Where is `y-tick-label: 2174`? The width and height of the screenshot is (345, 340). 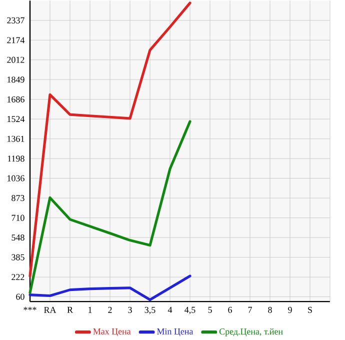
y-tick-label: 2174 is located at coordinates (16, 40).